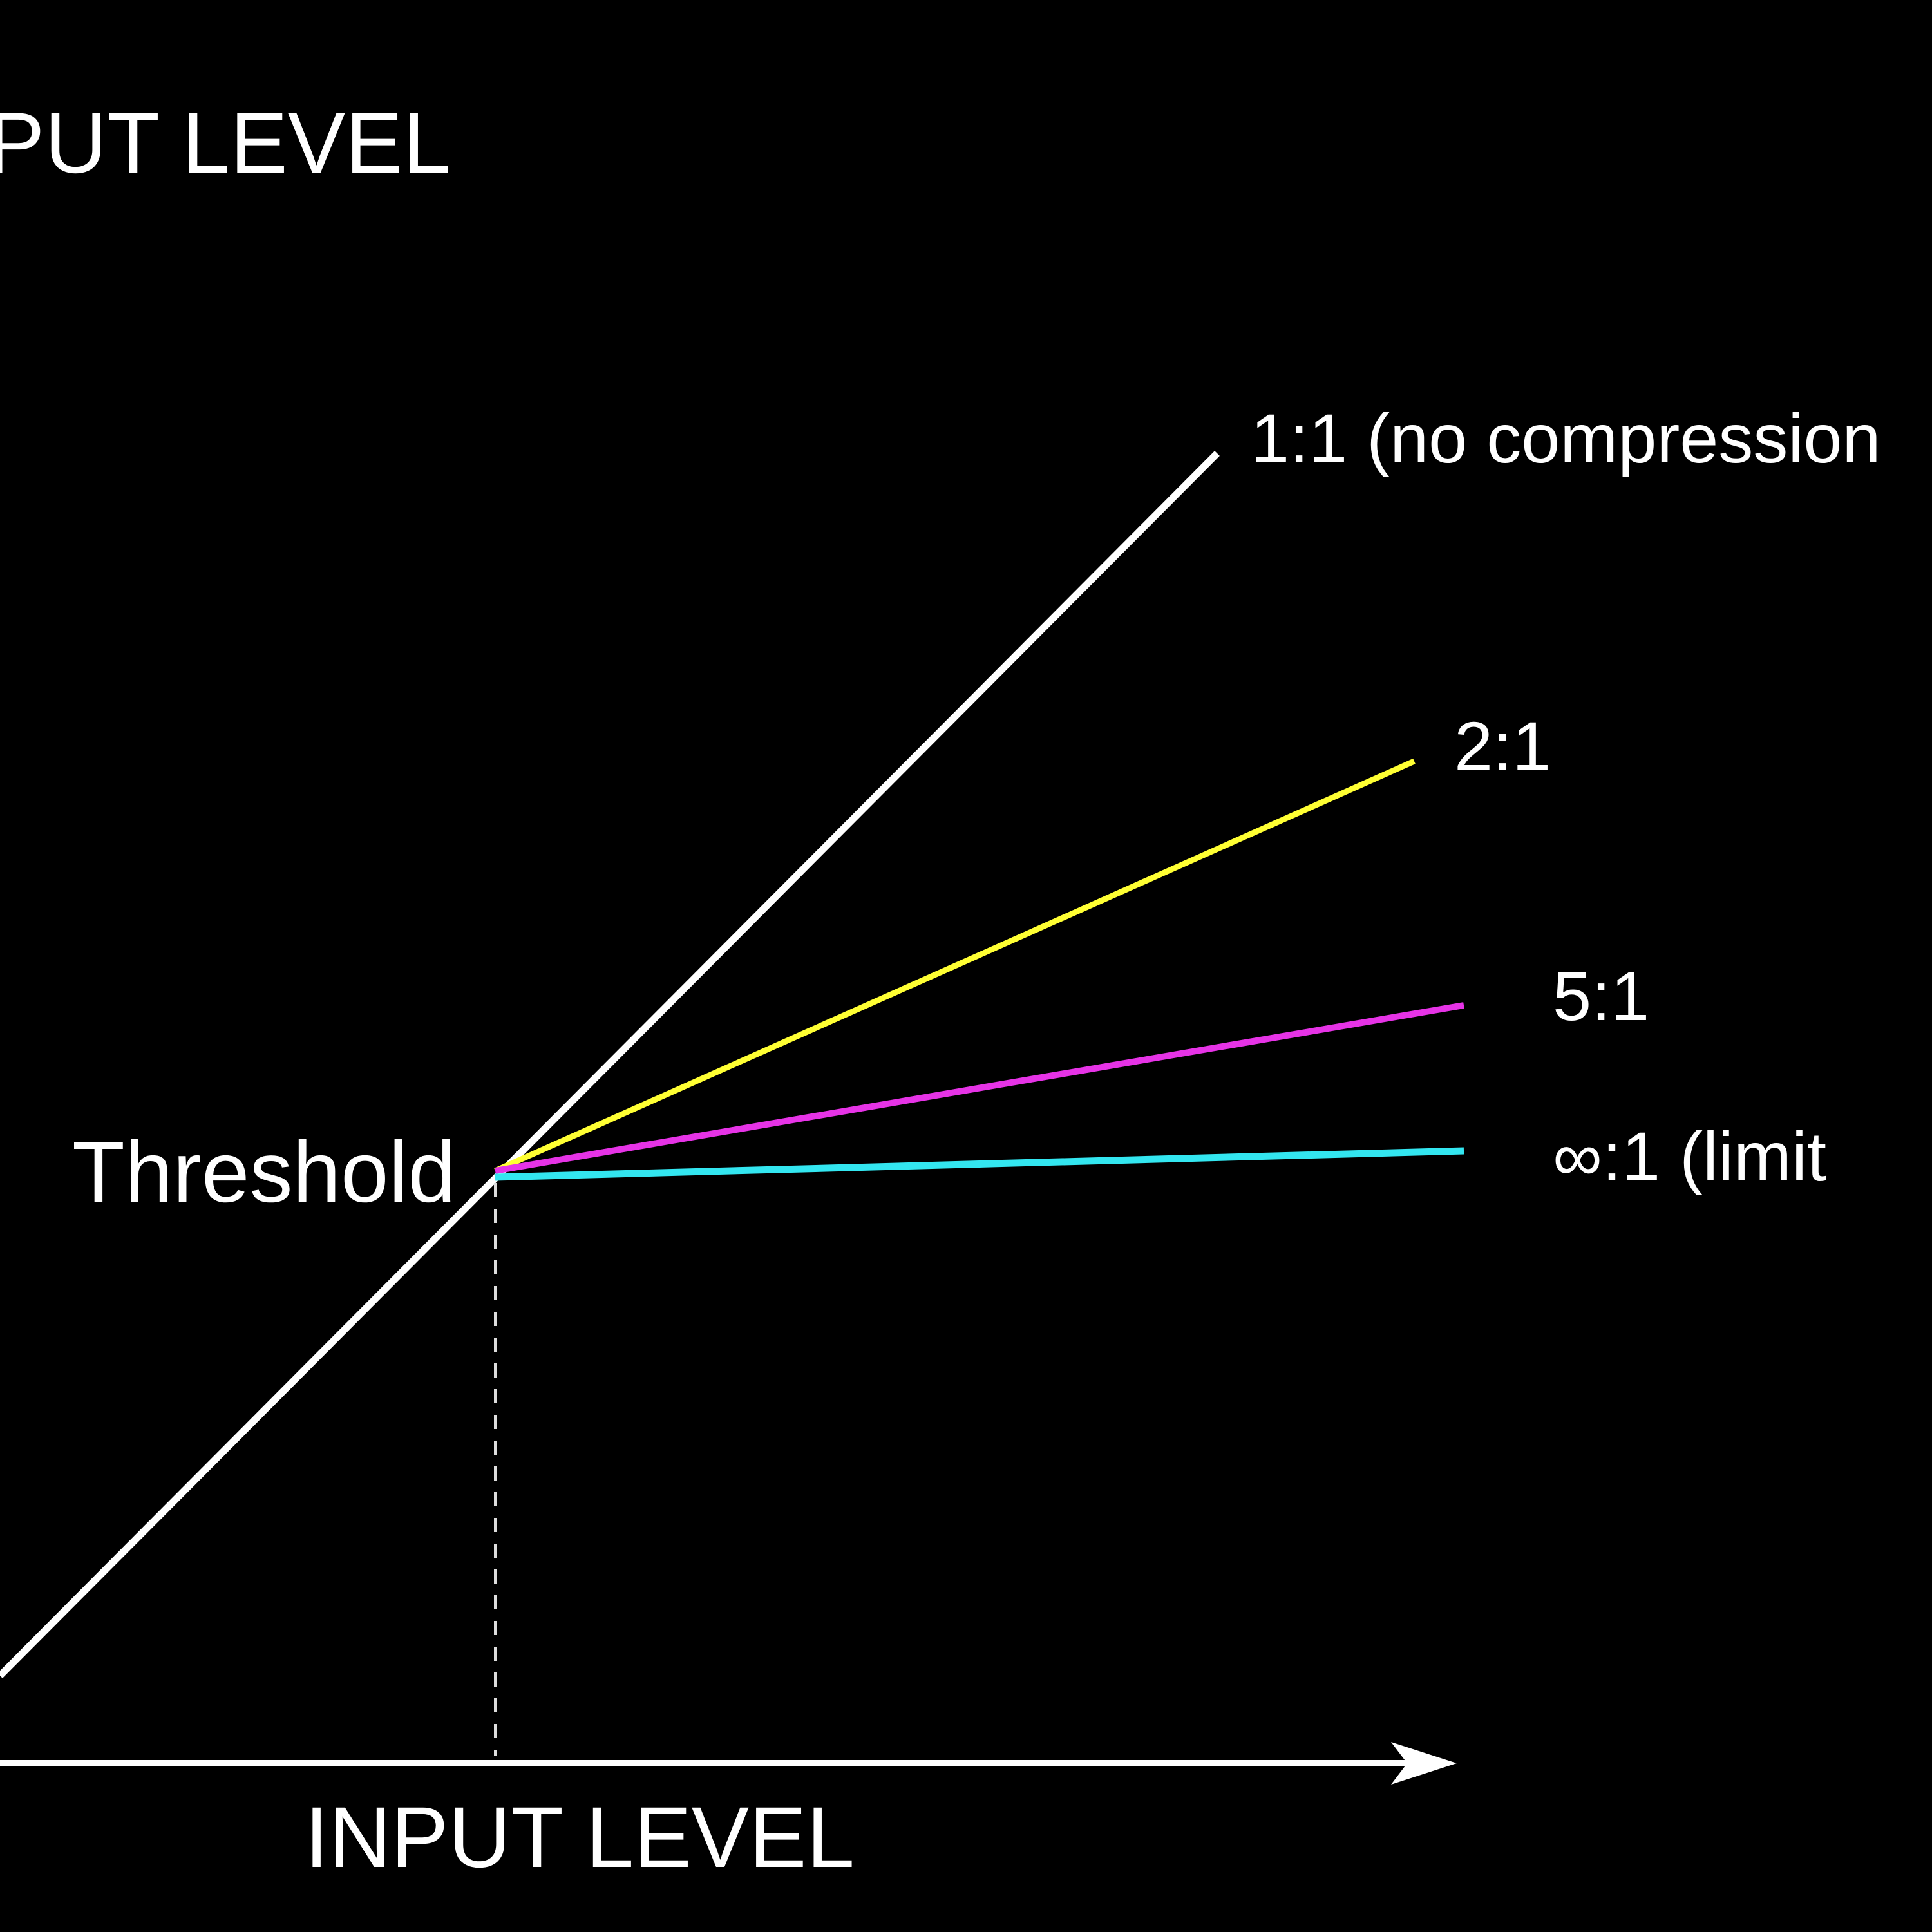 Image resolution: width=1932 pixels, height=1932 pixels. Describe the element at coordinates (1601, 996) in the screenshot. I see `ratio-label: 5:1` at that location.